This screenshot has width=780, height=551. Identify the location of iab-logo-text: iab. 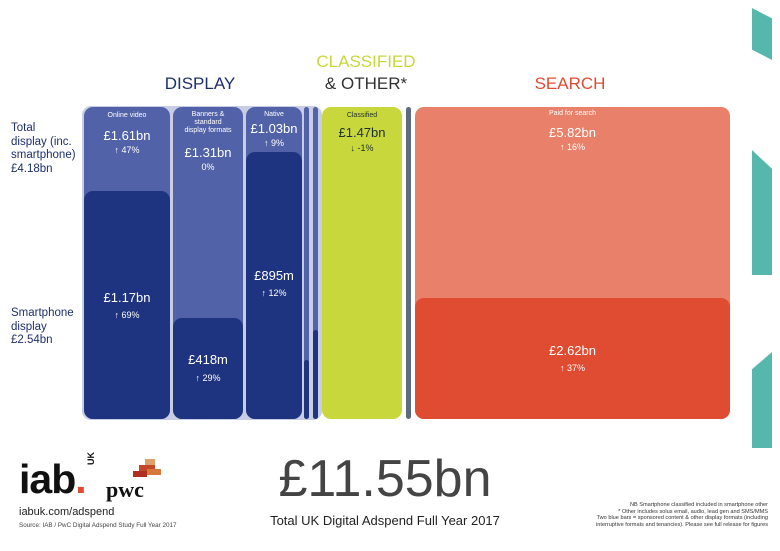
(47, 479).